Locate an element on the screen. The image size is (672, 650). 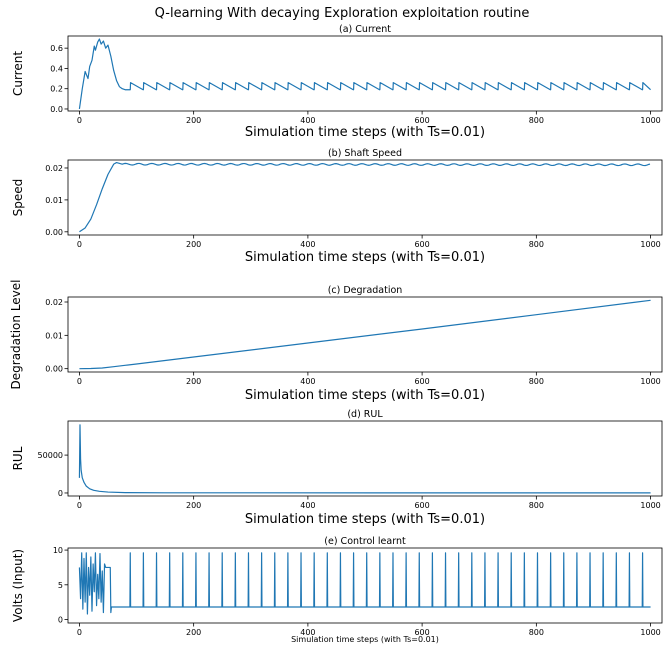
y-tick-label: 0.4 is located at coordinates (56, 68).